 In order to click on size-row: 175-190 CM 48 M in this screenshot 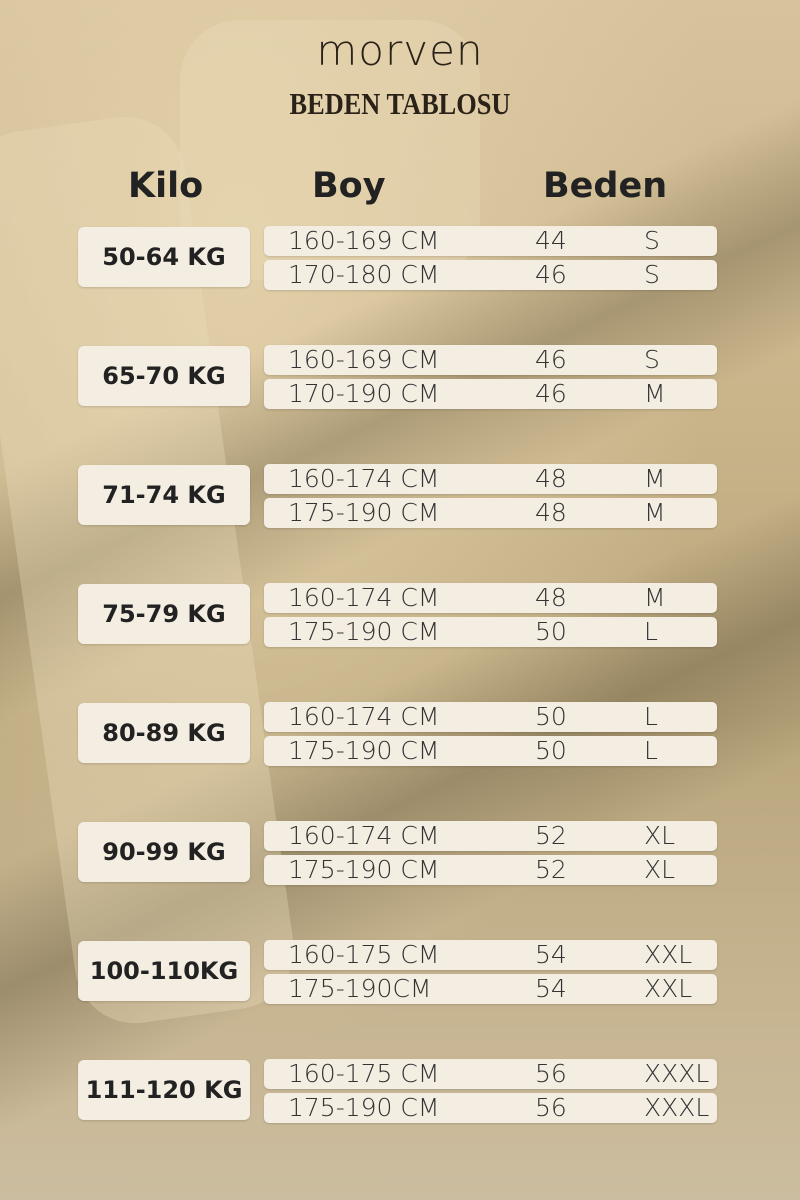, I will do `click(490, 513)`.